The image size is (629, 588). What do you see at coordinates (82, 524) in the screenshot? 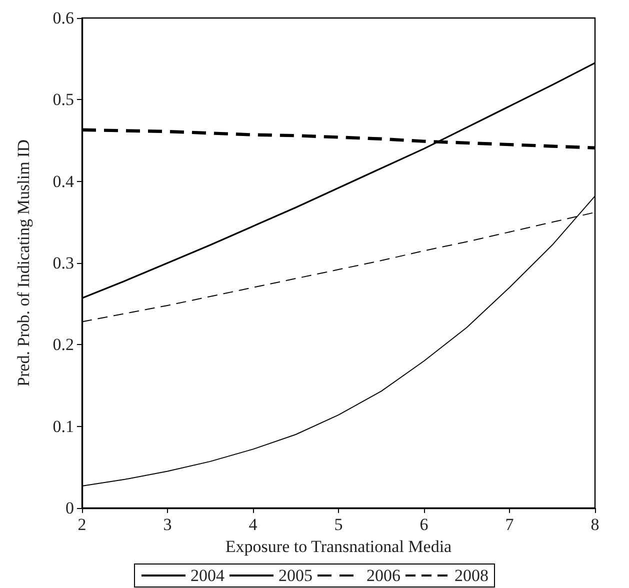
I see `x-tick-label: 2` at bounding box center [82, 524].